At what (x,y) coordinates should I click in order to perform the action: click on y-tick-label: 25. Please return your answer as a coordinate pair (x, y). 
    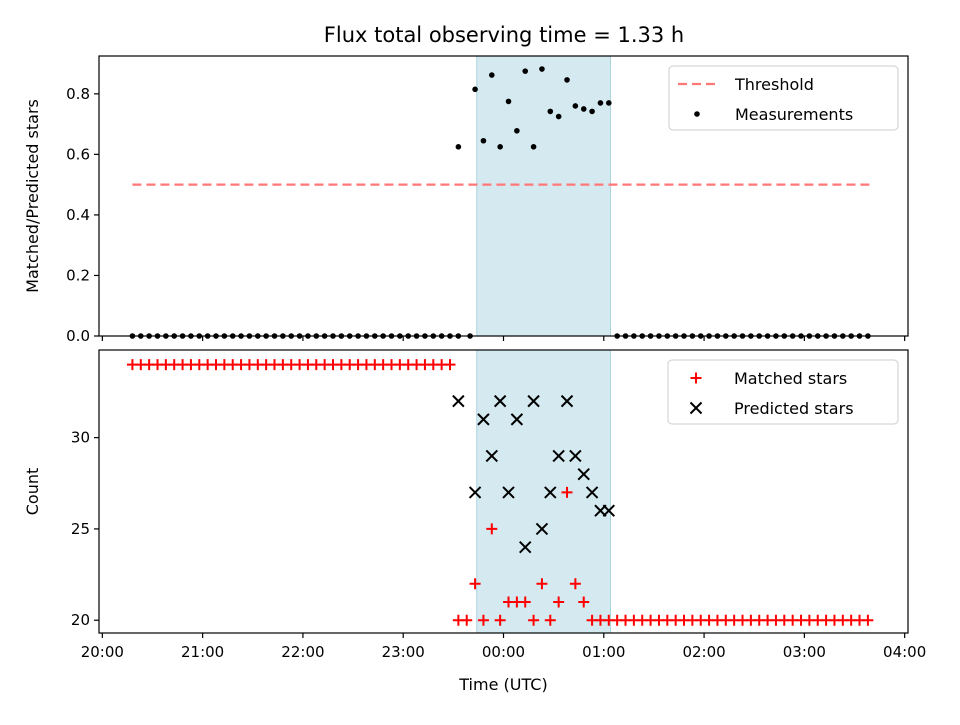
    Looking at the image, I should click on (80, 529).